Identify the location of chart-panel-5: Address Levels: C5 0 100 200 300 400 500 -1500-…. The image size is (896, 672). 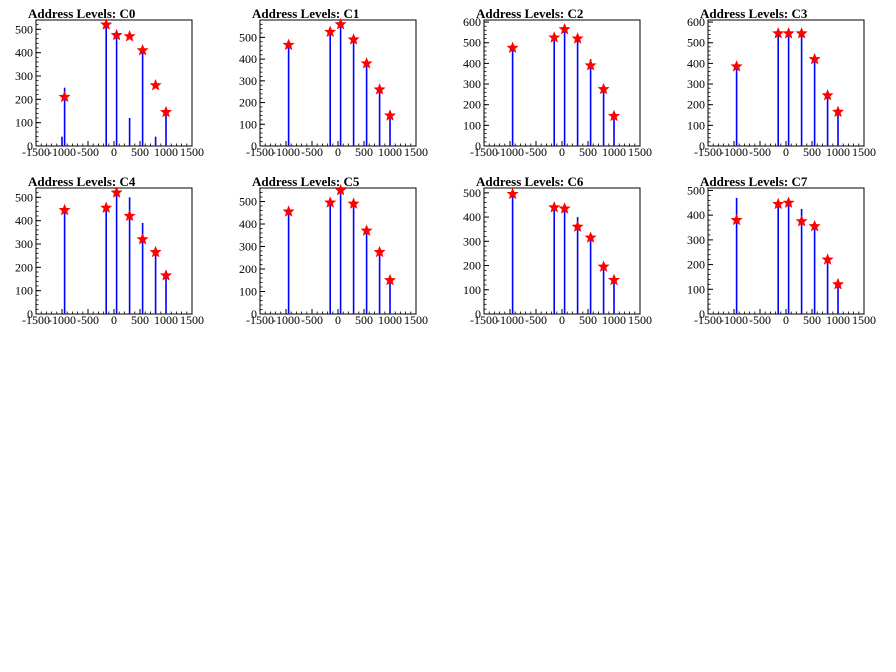
(336, 252).